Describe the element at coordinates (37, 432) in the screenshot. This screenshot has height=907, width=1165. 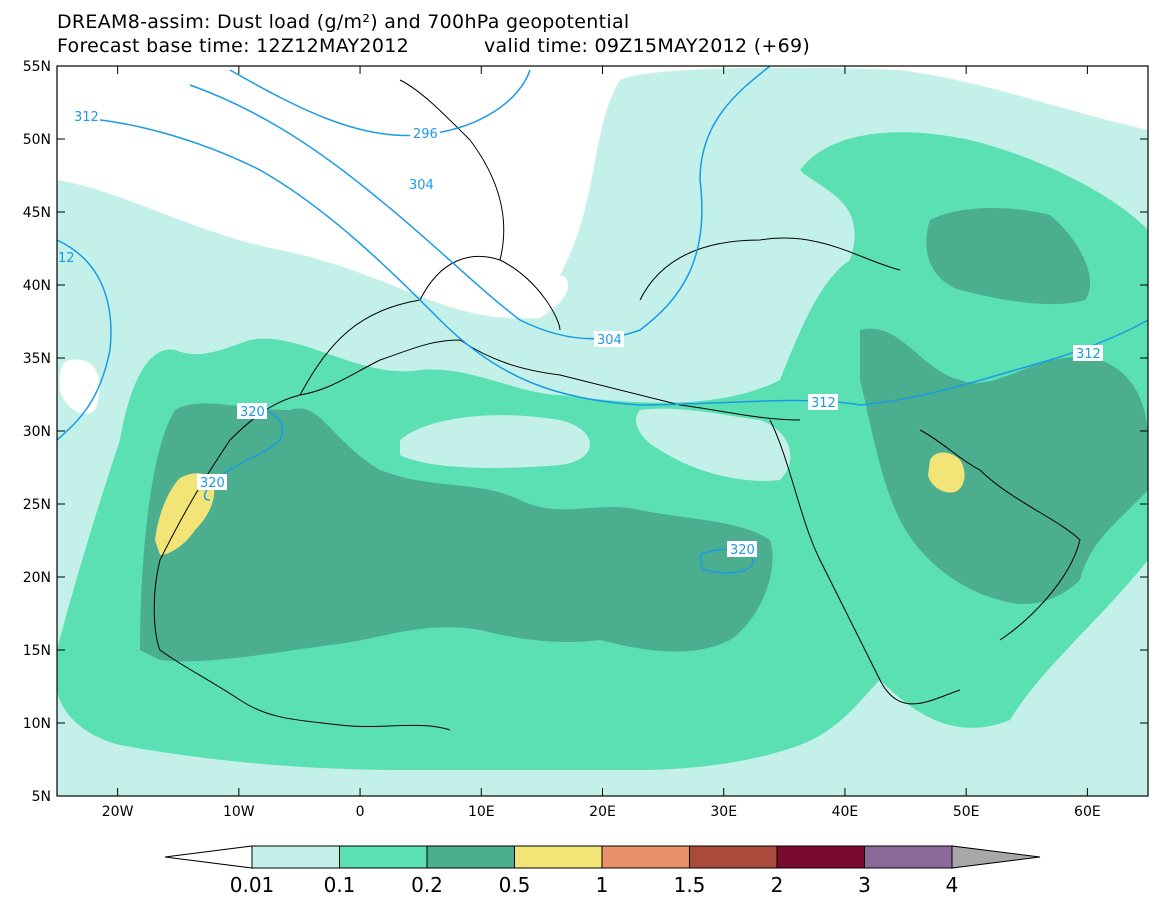
I see `lat-tick-label: 30N` at that location.